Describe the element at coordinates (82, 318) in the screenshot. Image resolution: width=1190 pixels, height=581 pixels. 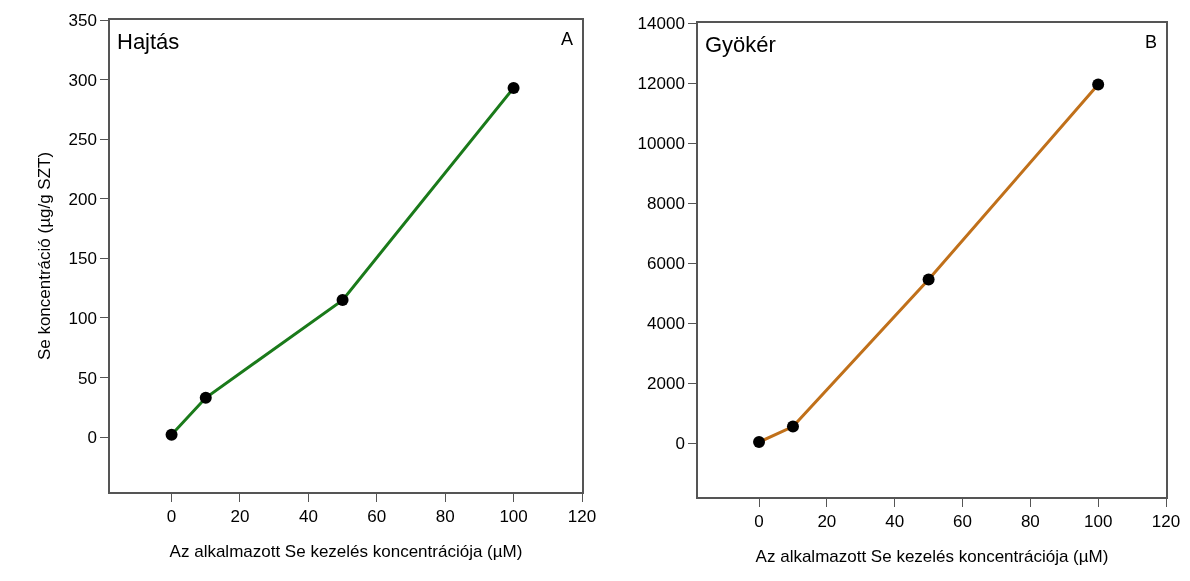
I see `y-tick-label: 100` at that location.